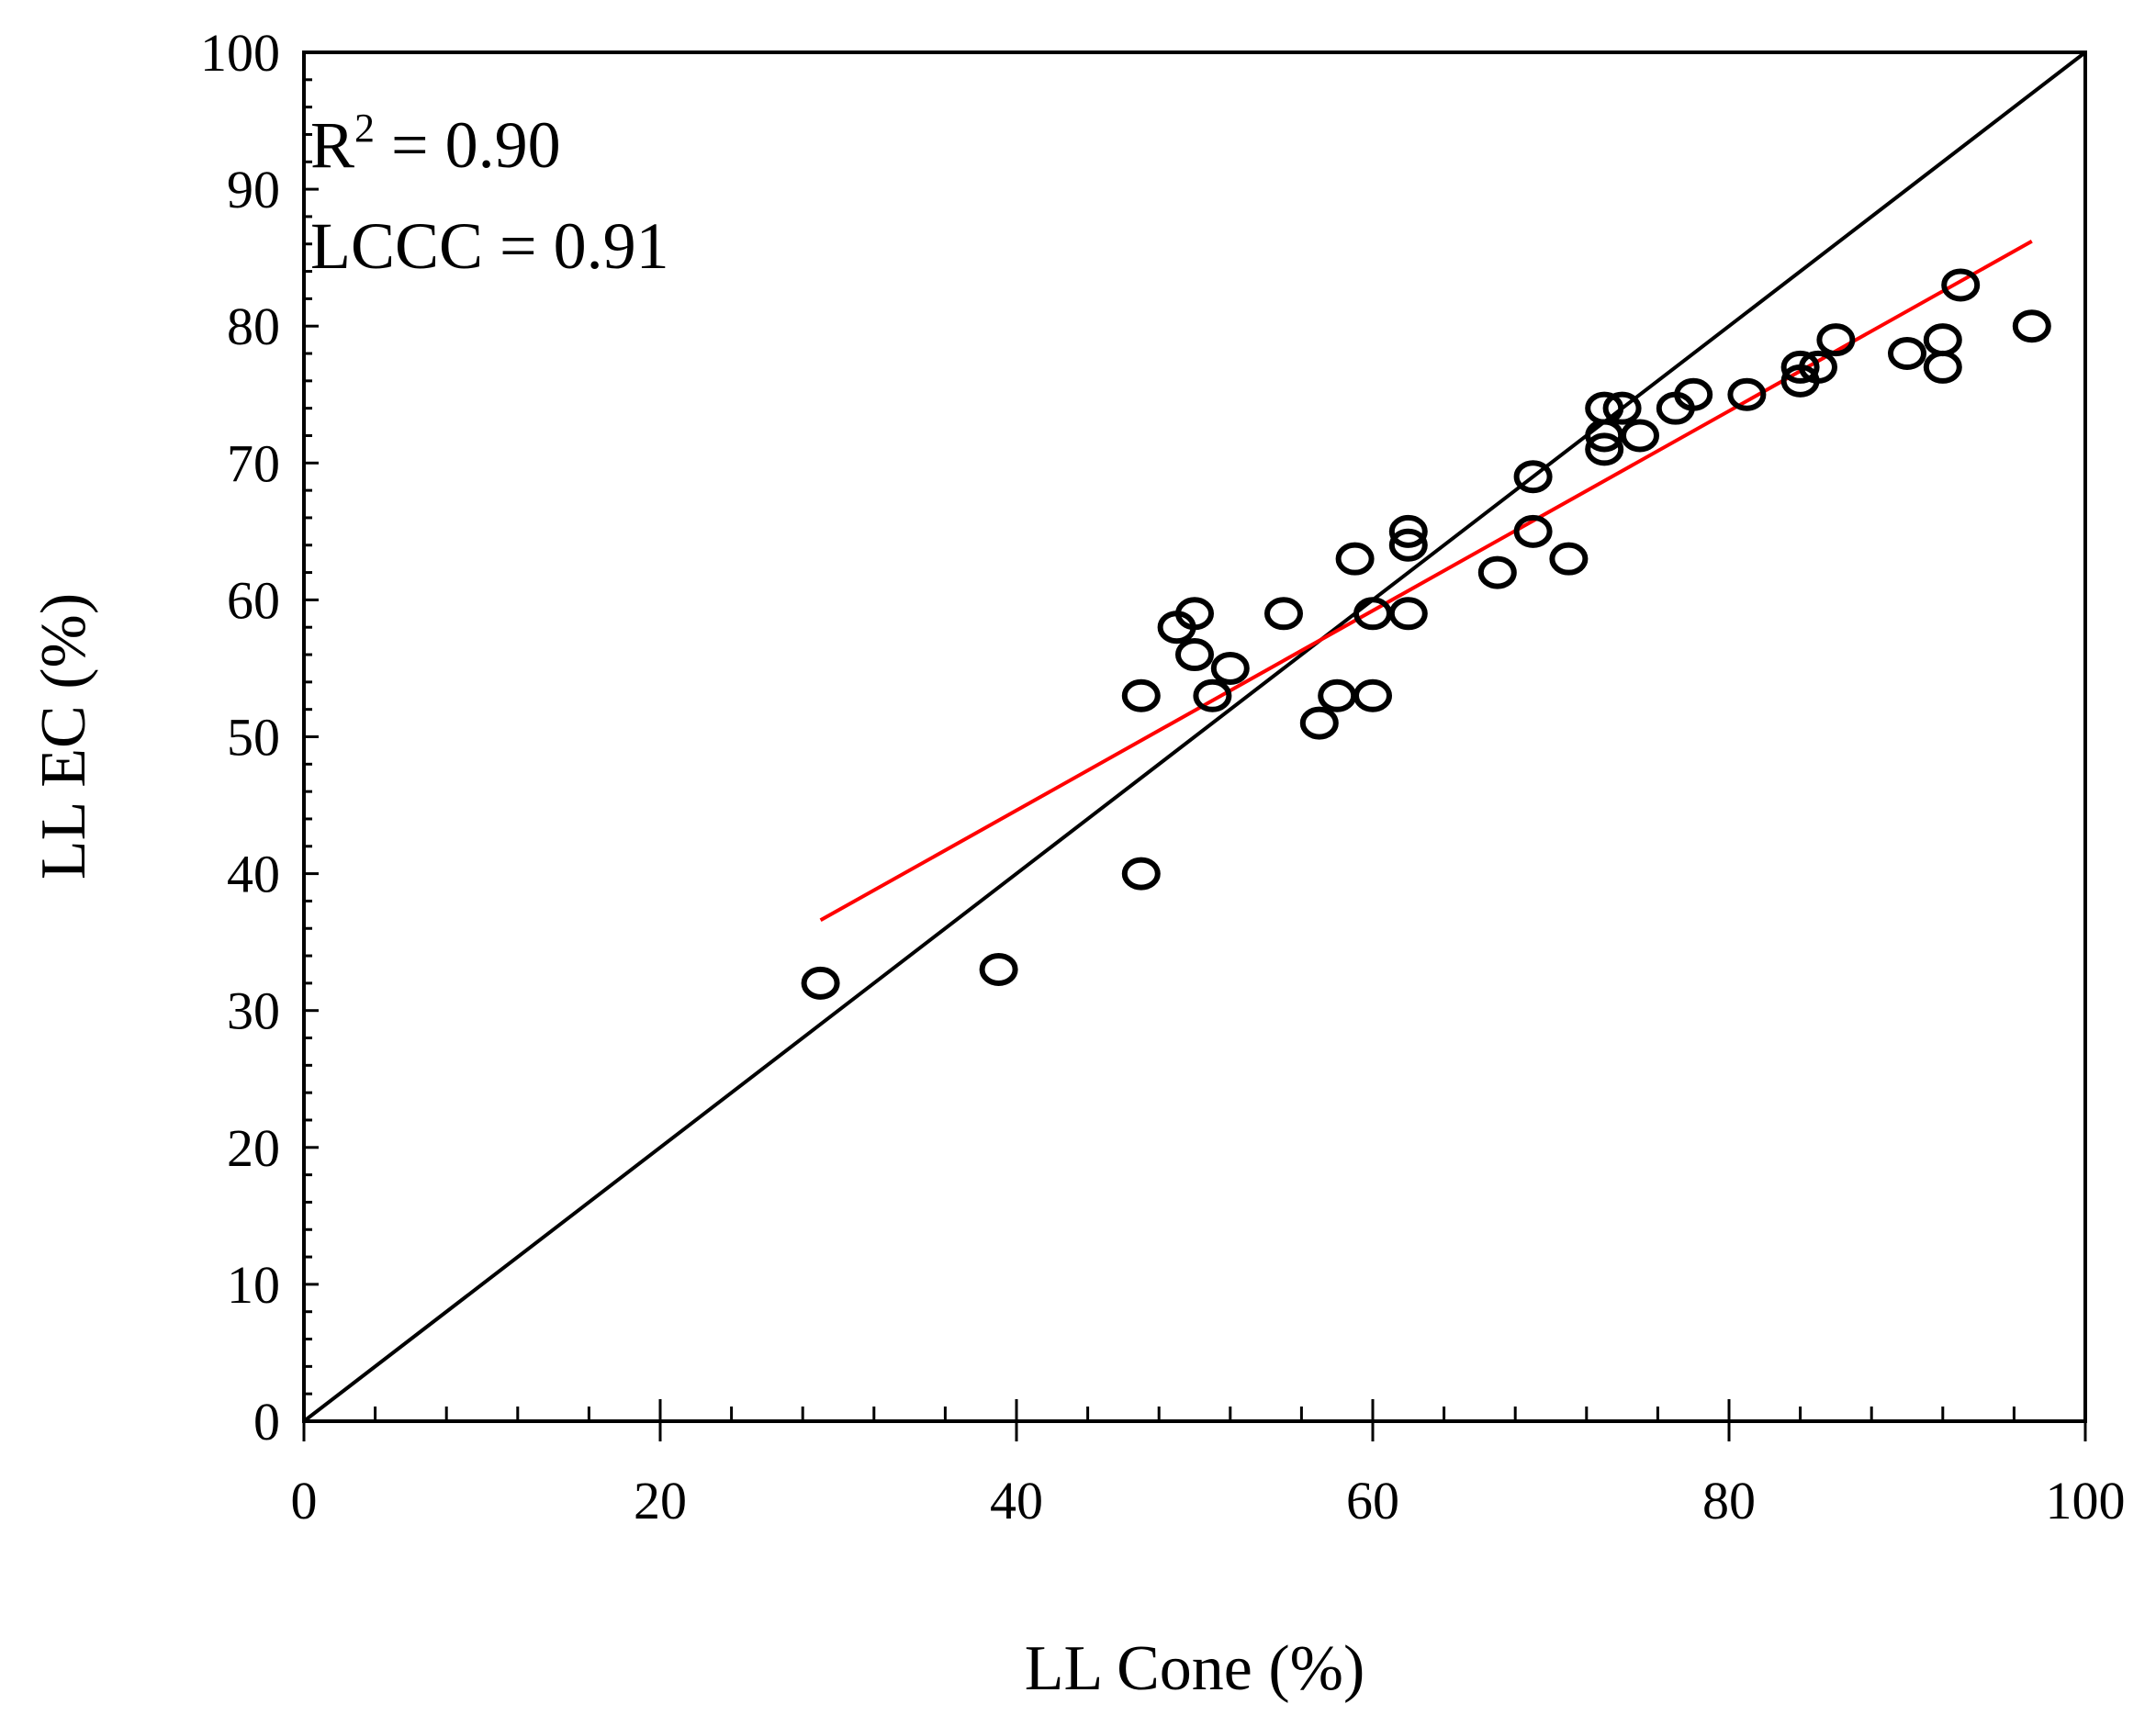 This screenshot has height=1715, width=2156. What do you see at coordinates (266, 1422) in the screenshot?
I see `y-tick-label: 0` at bounding box center [266, 1422].